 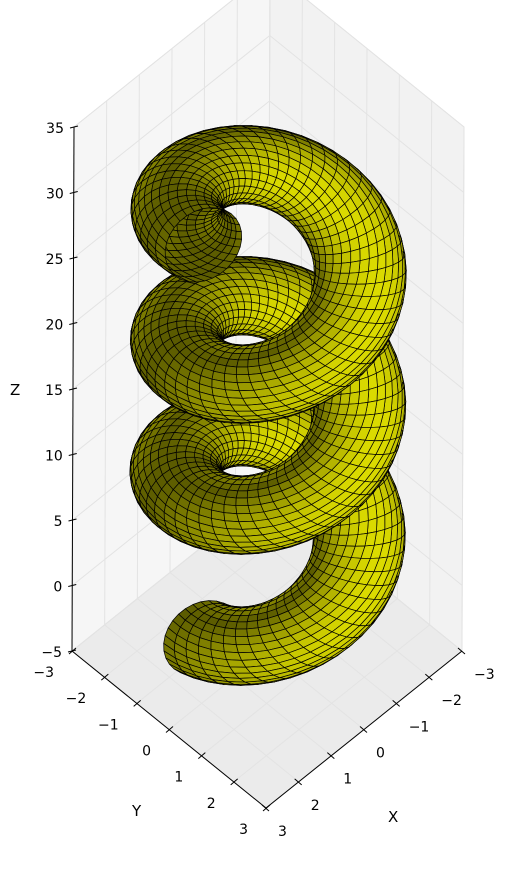 What do you see at coordinates (57, 588) in the screenshot?
I see `z-tick-label: 0` at bounding box center [57, 588].